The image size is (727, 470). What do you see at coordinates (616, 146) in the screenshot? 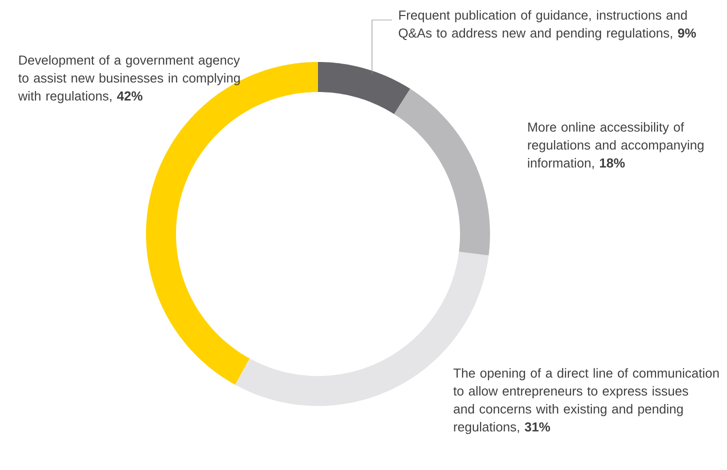
I see `slice-label: More online accessibility of regulations and accompanying information, 18%` at bounding box center [616, 146].